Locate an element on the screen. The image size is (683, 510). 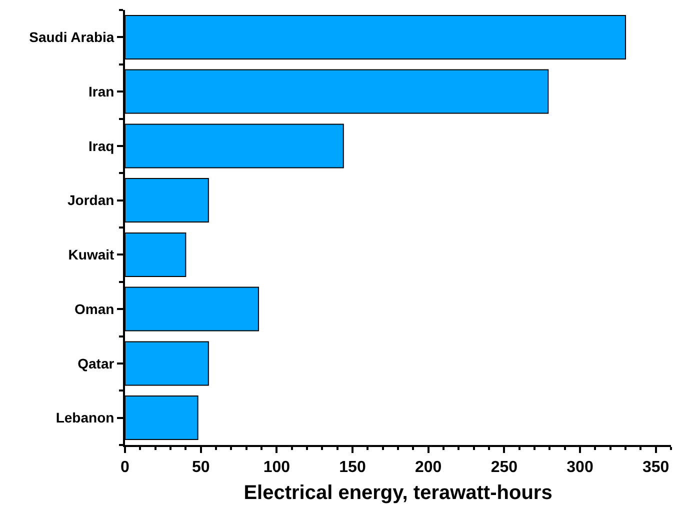
y-tick-label: Oman is located at coordinates (94, 308).